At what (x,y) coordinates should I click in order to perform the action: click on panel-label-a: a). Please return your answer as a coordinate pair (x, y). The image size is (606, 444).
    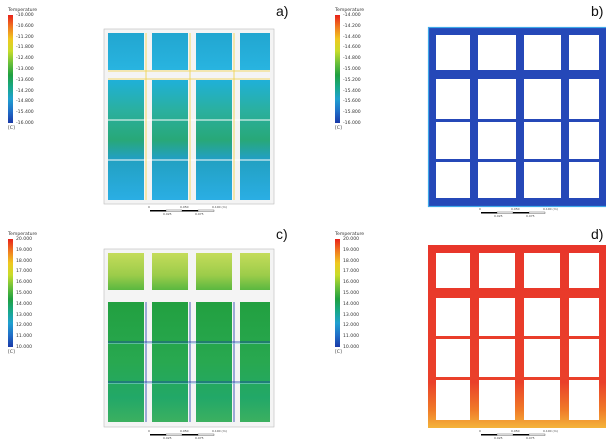
    Looking at the image, I should click on (282, 11).